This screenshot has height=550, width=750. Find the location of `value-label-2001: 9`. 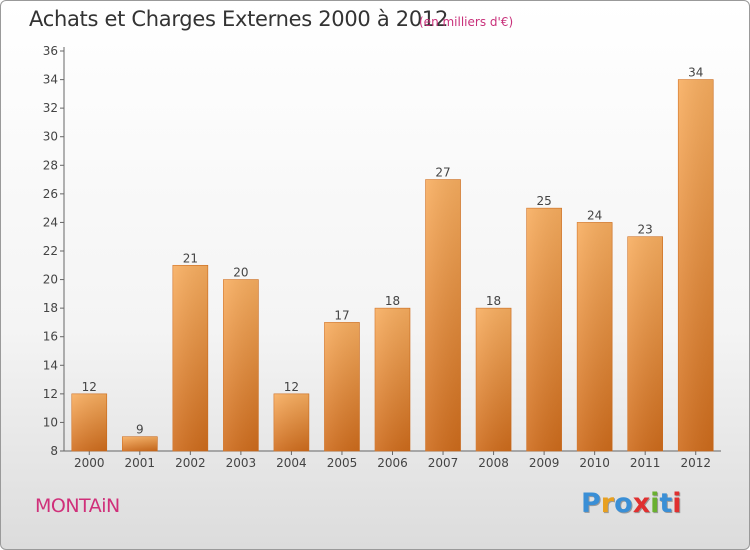

value-label-2001: 9 is located at coordinates (140, 430).